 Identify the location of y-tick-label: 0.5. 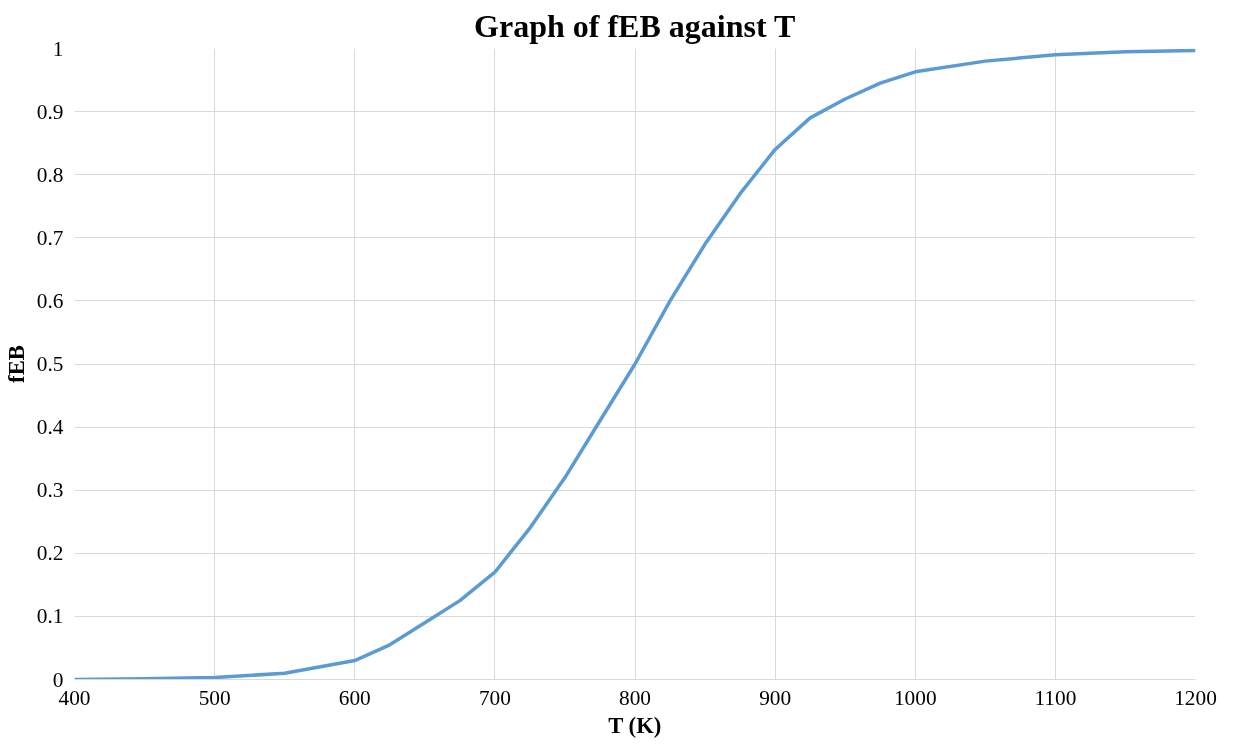
(50, 364).